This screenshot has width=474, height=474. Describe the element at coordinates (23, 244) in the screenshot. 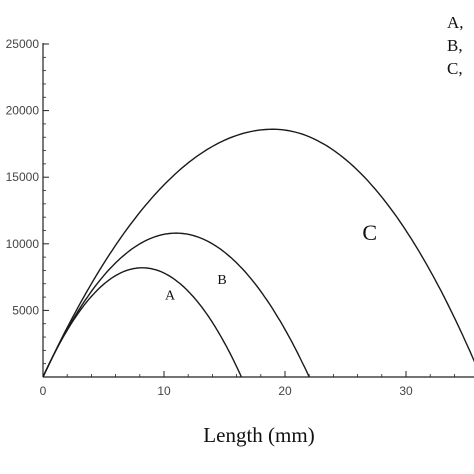

I see `y-tick-label: 10000` at that location.